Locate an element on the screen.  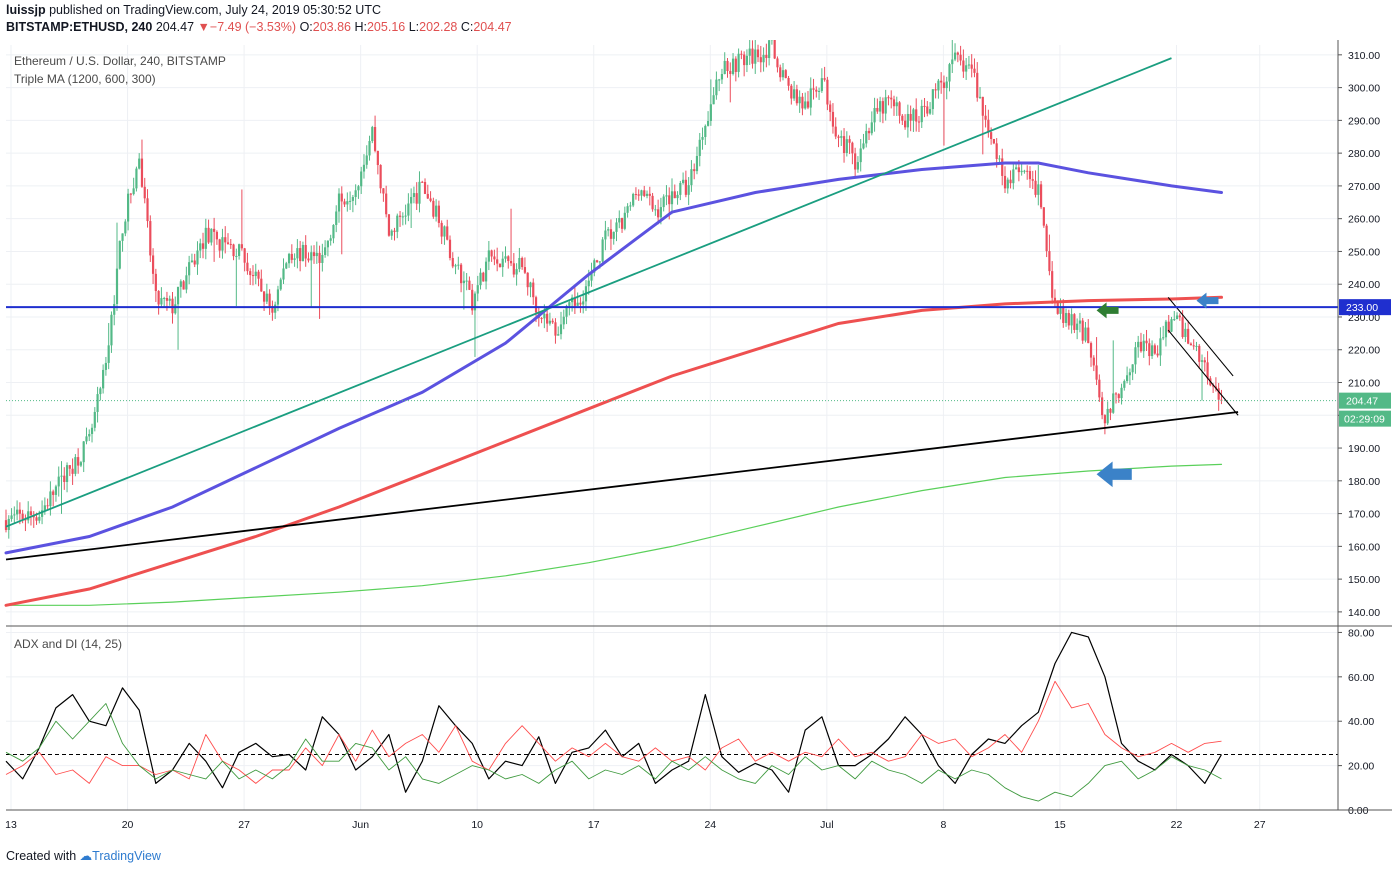
y-tick-label: 220.00 is located at coordinates (1364, 351).